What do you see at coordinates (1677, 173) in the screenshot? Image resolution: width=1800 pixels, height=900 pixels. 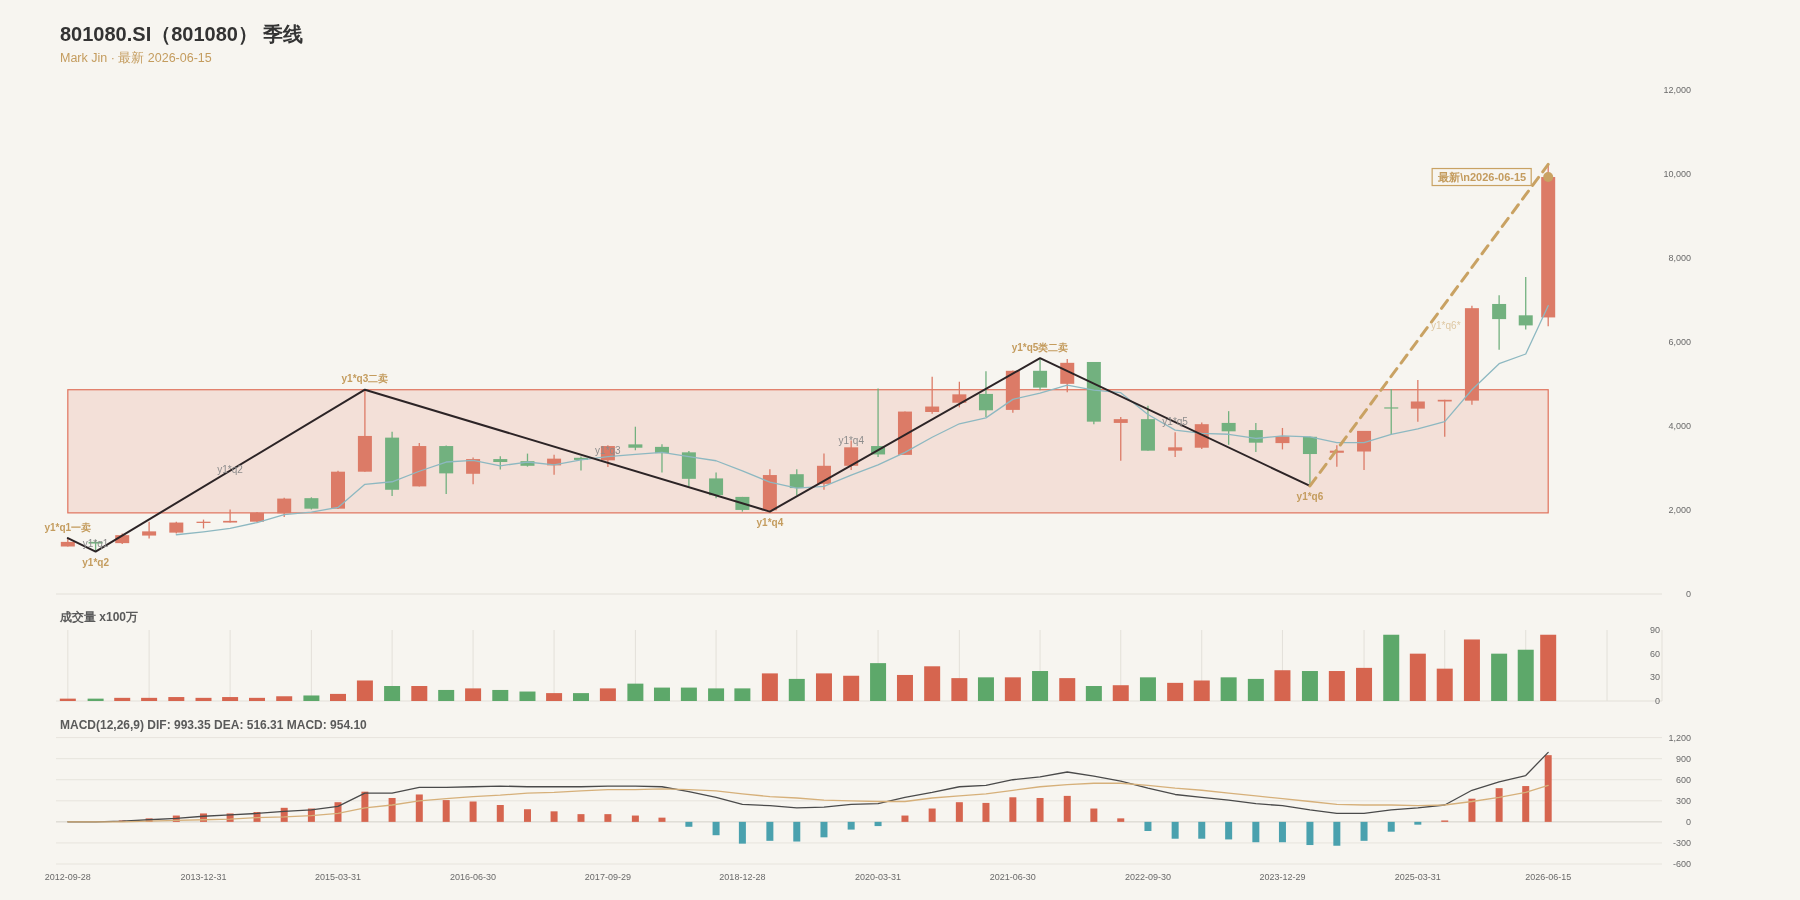 I see `y-tick-label: 10,000` at bounding box center [1677, 173].